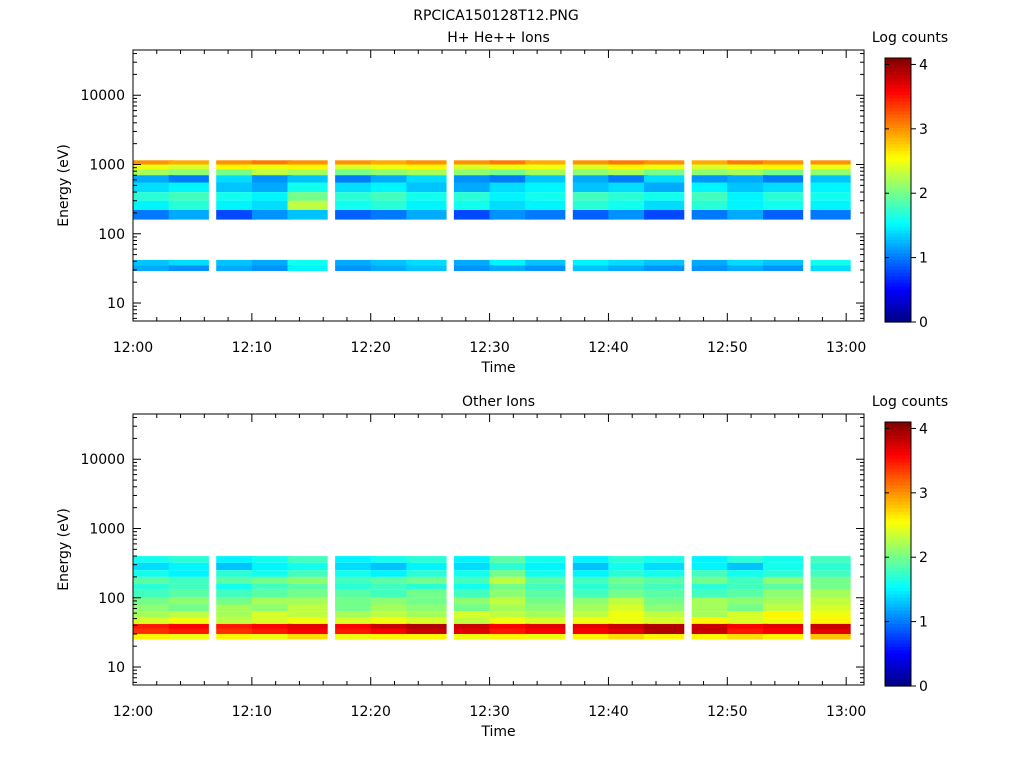 This screenshot has width=1024, height=768. Describe the element at coordinates (910, 180) in the screenshot. I see `colorbar: 0 1 2 3 4 Log counts` at that location.